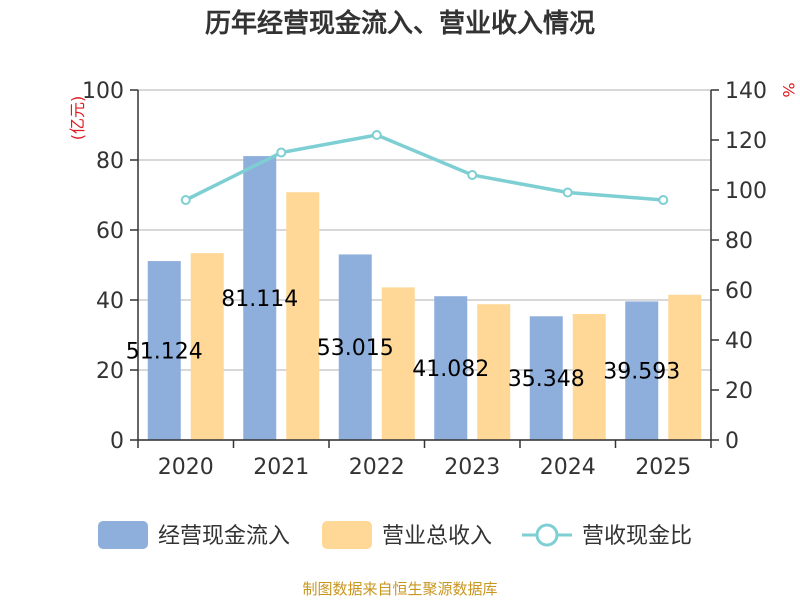 Image resolution: width=800 pixels, height=600 pixels. I want to click on data-label-cash-inflow: 39.593, so click(641, 372).